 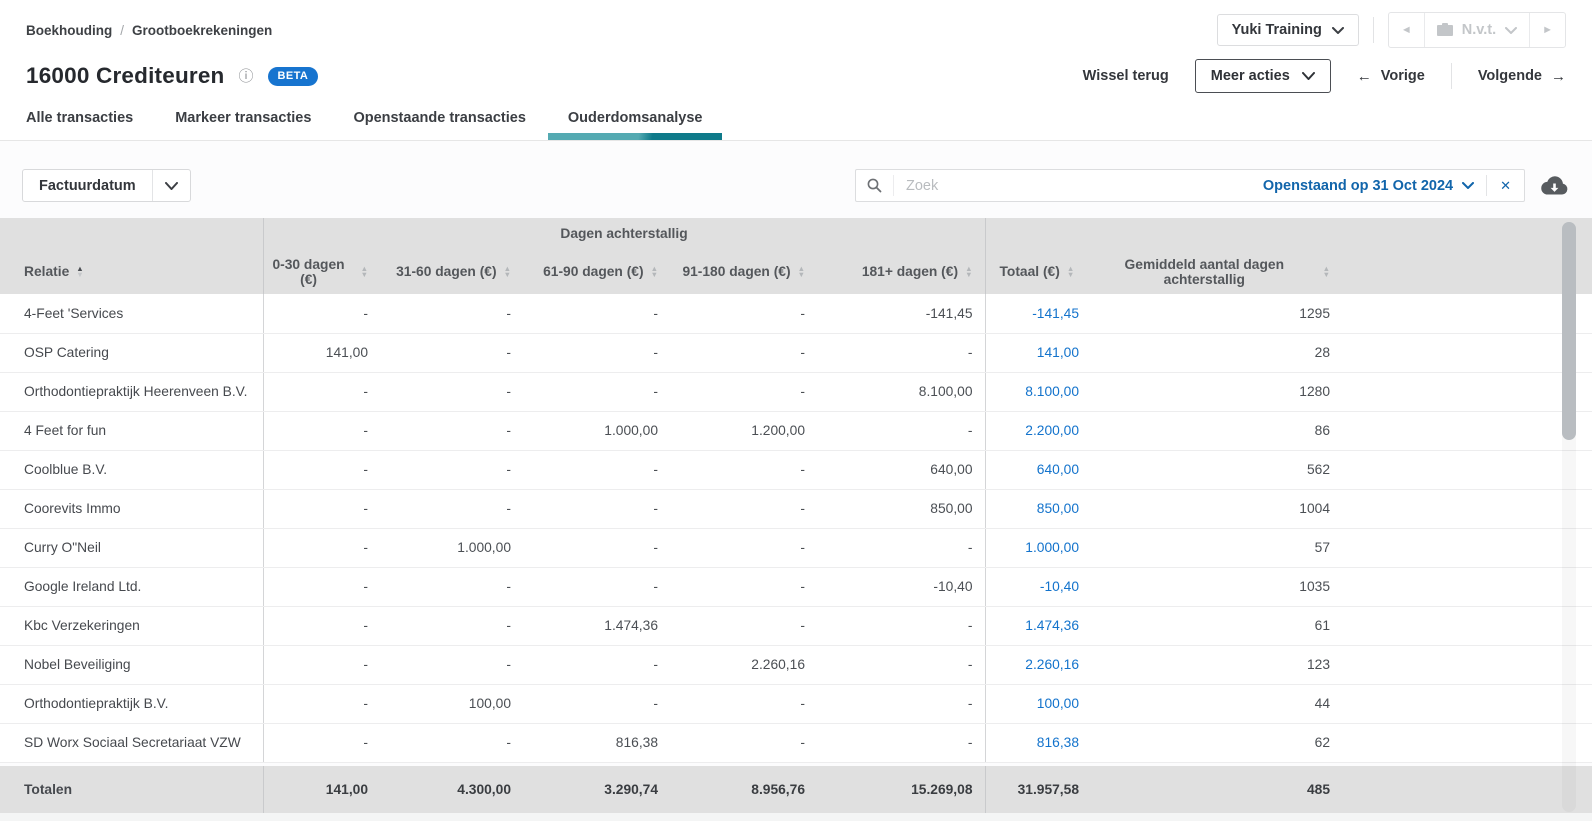 What do you see at coordinates (796, 587) in the screenshot?
I see `table-row: Google Ireland Ltd. - - - - -10,40 -10,40 1035` at bounding box center [796, 587].